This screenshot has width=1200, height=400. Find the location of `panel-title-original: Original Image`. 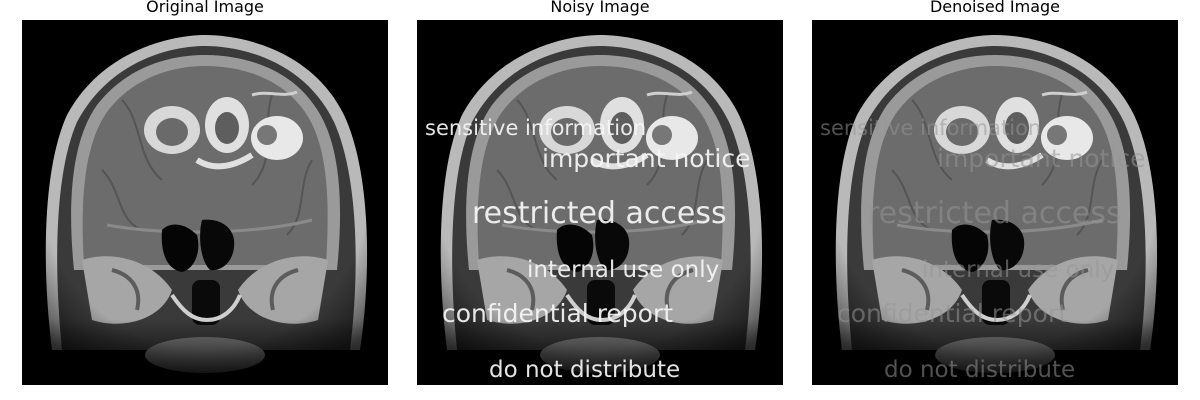

panel-title-original: Original Image is located at coordinates (205, 8).